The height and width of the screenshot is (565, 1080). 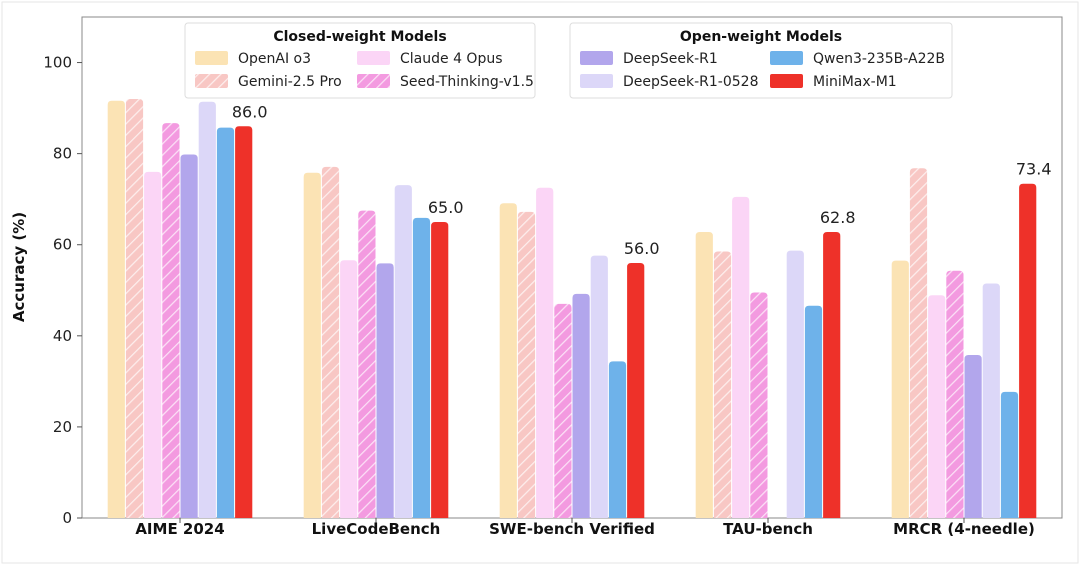 I want to click on data-label: 73.4, so click(x=1034, y=169).